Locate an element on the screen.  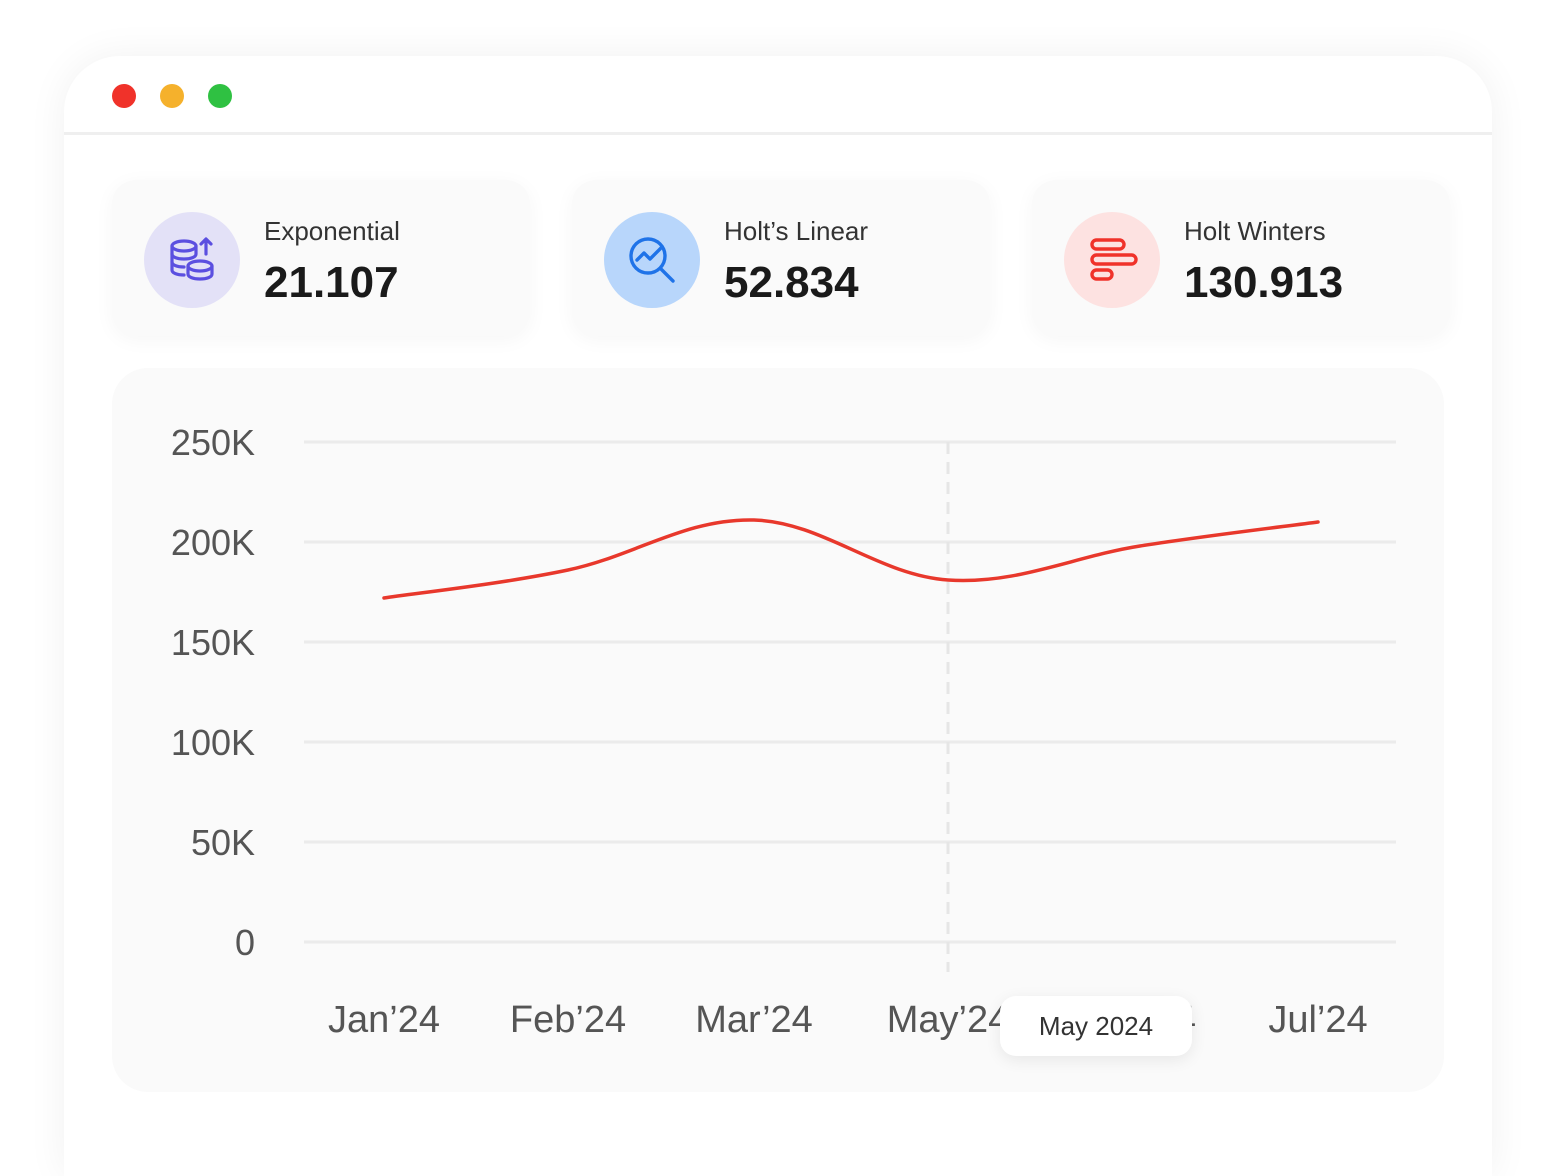
metric-value: 21.107 is located at coordinates (331, 283).